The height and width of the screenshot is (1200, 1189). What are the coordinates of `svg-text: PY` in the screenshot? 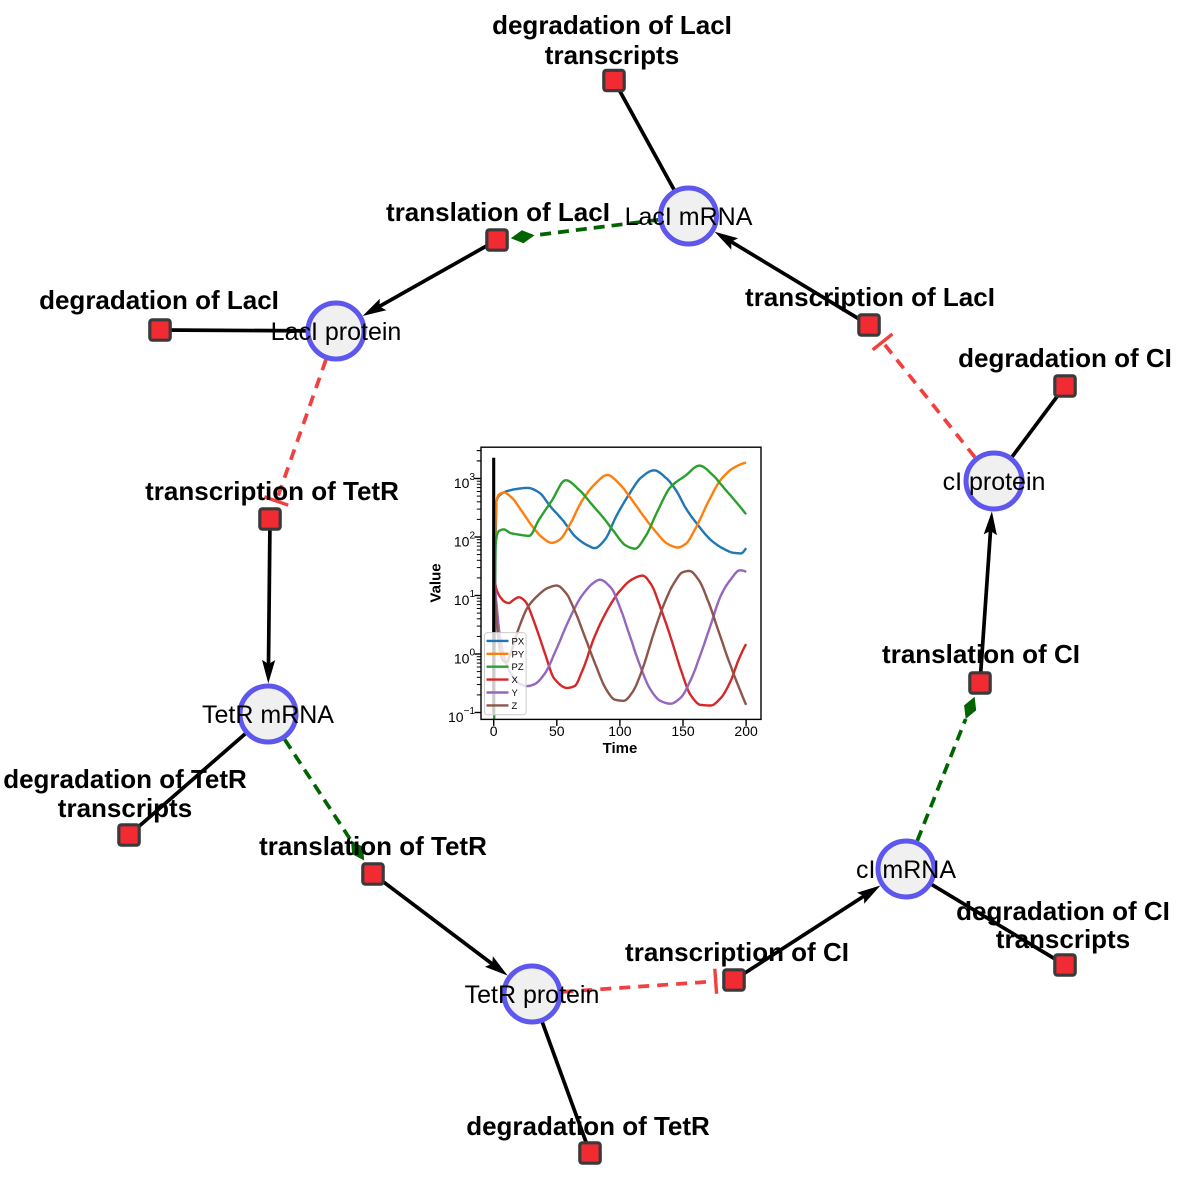 It's located at (518, 654).